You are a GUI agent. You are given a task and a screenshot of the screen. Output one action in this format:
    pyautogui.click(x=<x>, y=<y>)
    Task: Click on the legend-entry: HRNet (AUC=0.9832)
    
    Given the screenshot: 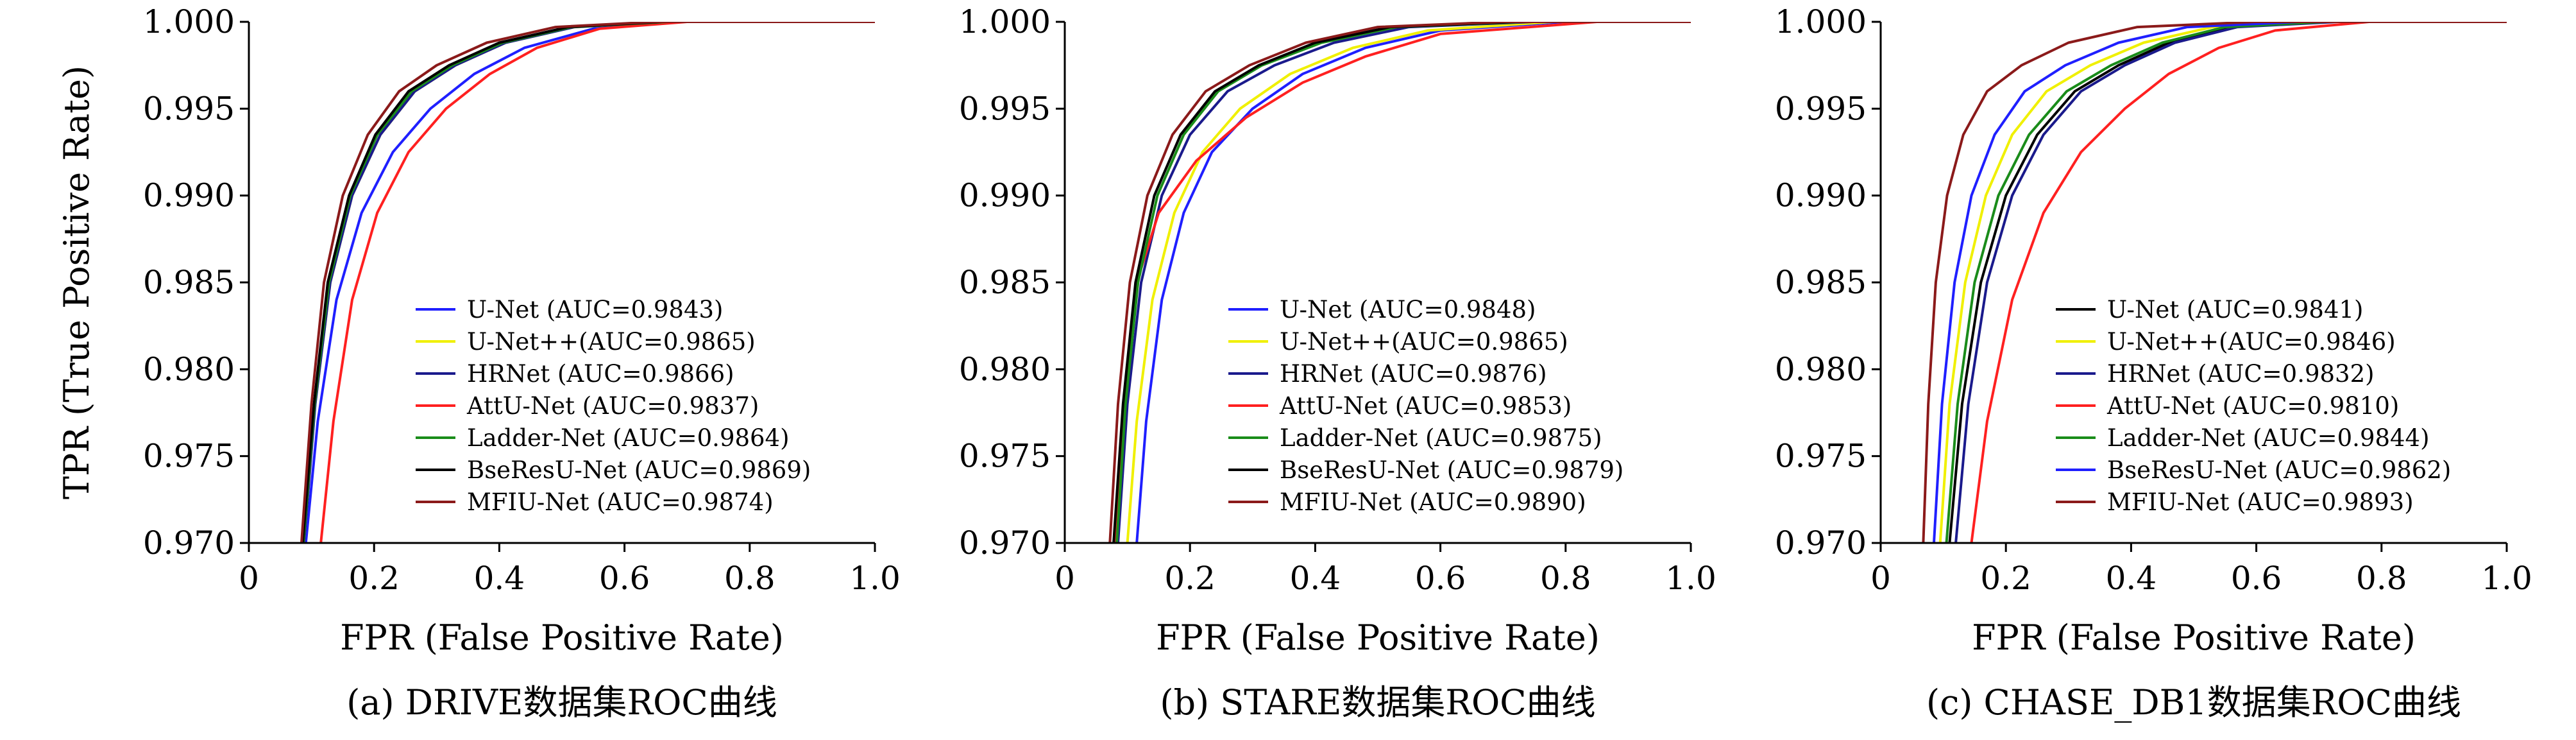 What is the action you would take?
    pyautogui.click(x=2241, y=374)
    